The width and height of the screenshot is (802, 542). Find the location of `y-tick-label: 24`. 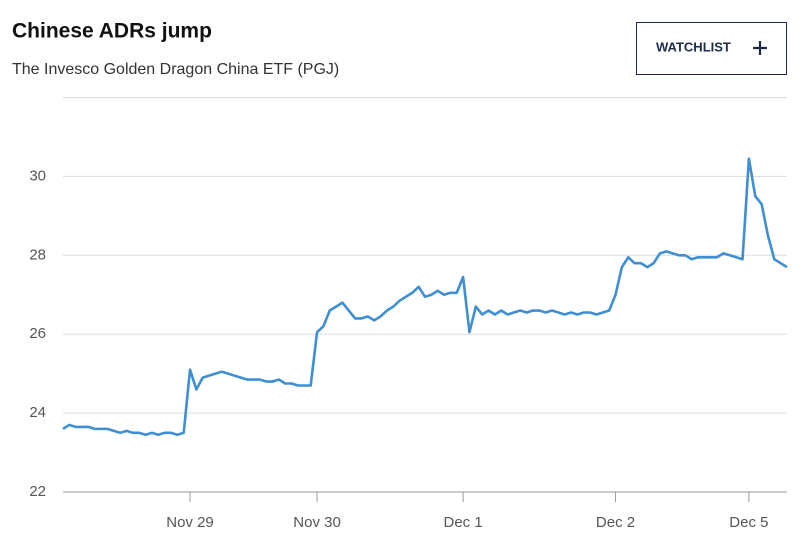

y-tick-label: 24 is located at coordinates (37, 412).